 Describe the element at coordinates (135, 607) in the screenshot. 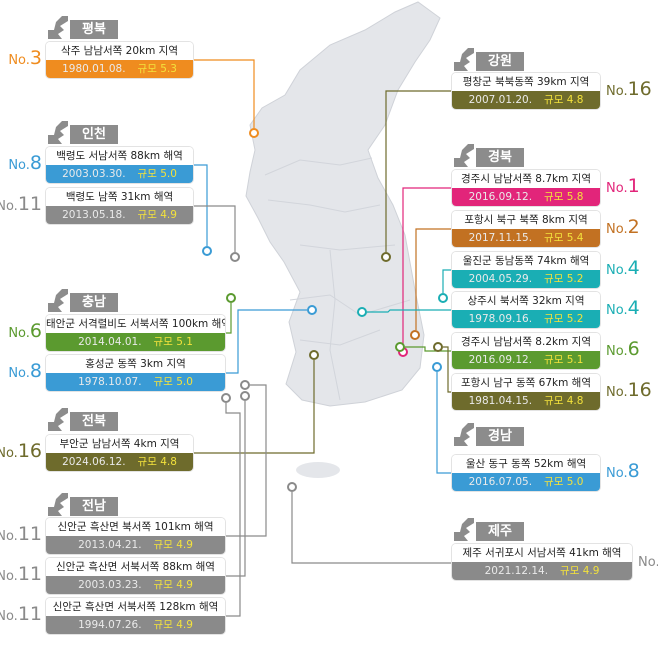

I see `epicenter-location: 신안군 흑산면 서북서쪽 128km 해역` at that location.